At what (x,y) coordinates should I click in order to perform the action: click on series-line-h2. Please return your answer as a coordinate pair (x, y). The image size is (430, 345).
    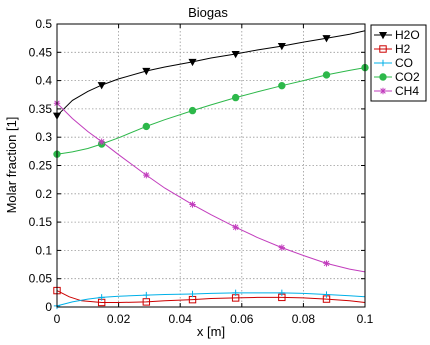
    Looking at the image, I should click on (211, 296).